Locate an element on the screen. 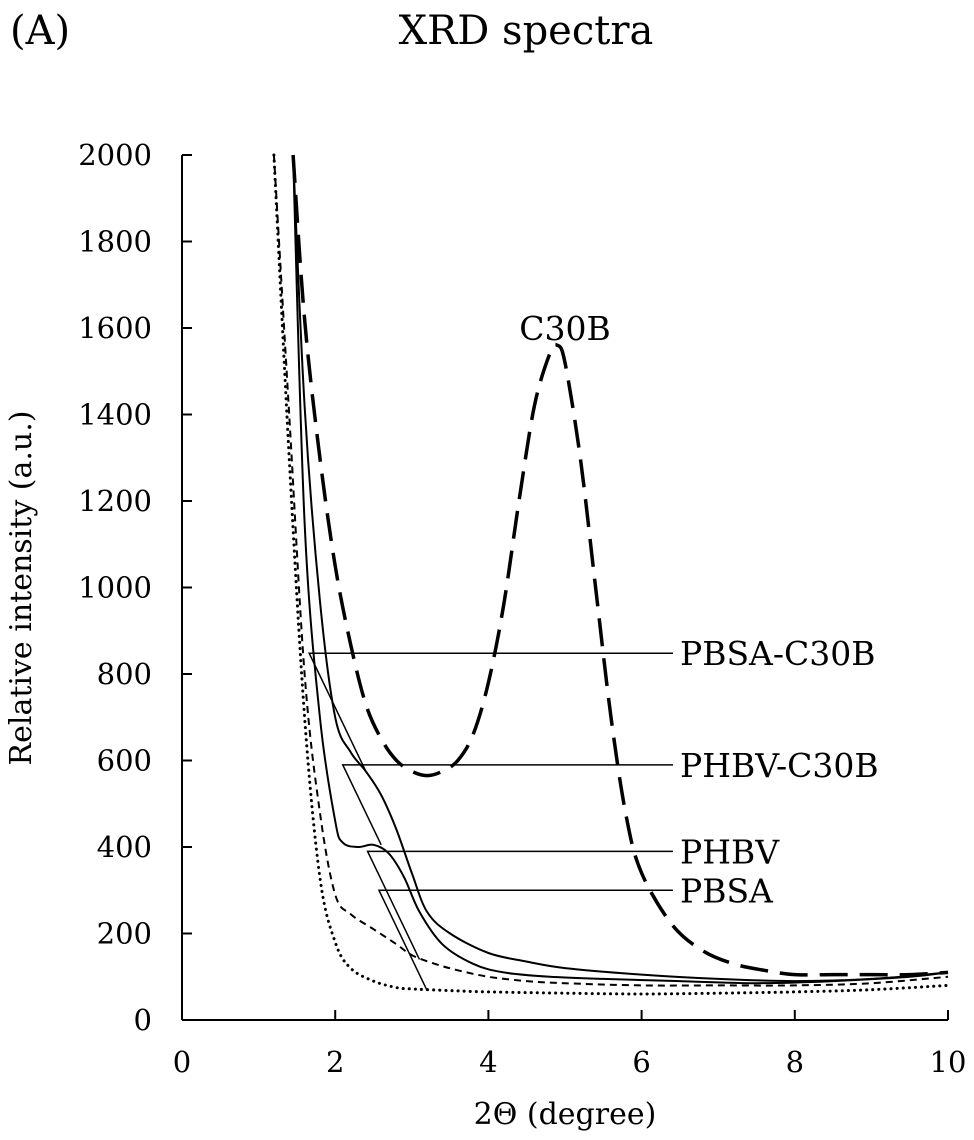 This screenshot has width=974, height=1140. x-tick-label: 10 is located at coordinates (948, 1062).